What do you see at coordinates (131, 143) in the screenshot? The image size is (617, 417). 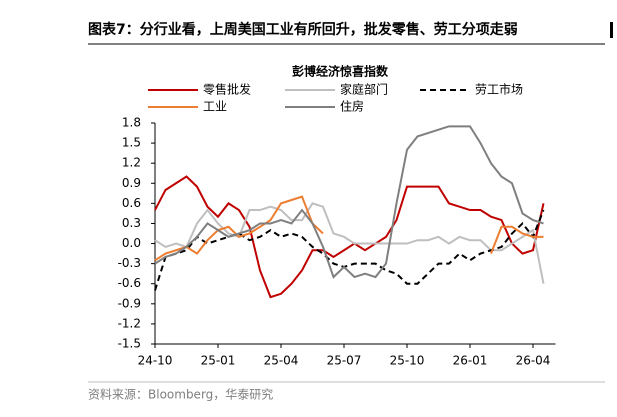 I see `y-tick-label: 1.5` at bounding box center [131, 143].